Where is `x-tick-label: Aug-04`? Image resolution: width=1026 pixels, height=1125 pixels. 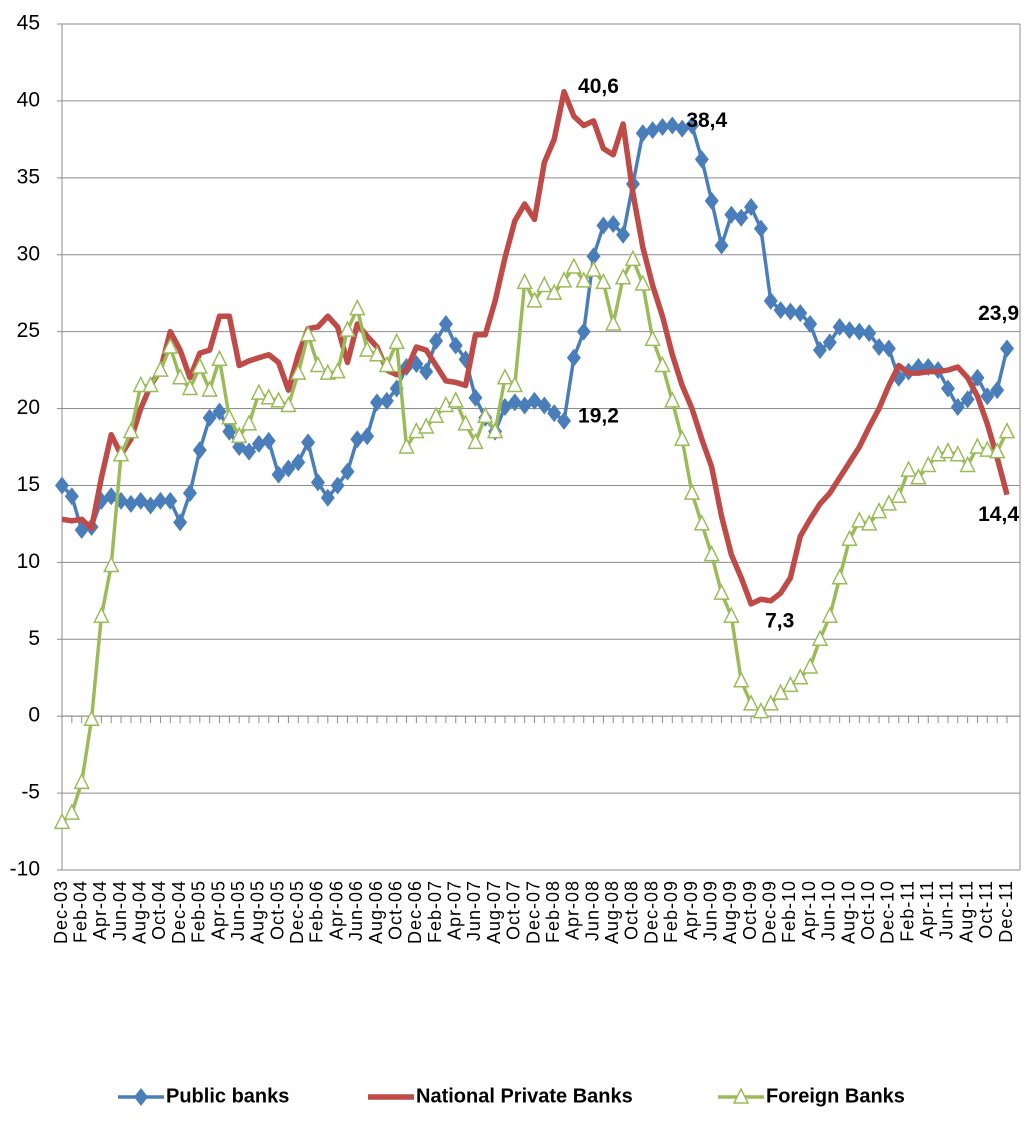 x-tick-label: Aug-04 is located at coordinates (140, 912).